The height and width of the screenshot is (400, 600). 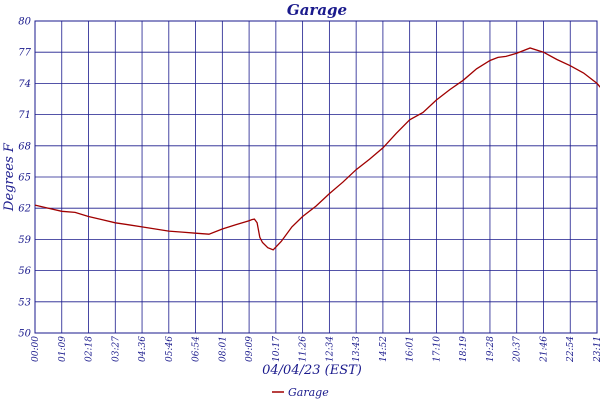 I want to click on x-tick-label: 13:43, so click(x=357, y=349).